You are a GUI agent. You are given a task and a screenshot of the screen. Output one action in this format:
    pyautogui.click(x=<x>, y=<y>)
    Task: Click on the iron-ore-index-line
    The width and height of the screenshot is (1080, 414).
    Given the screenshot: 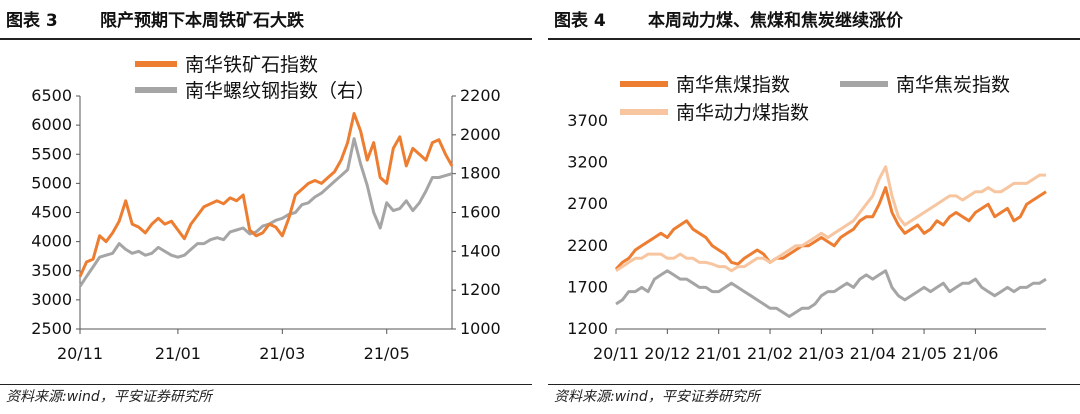 What is the action you would take?
    pyautogui.click(x=266, y=195)
    